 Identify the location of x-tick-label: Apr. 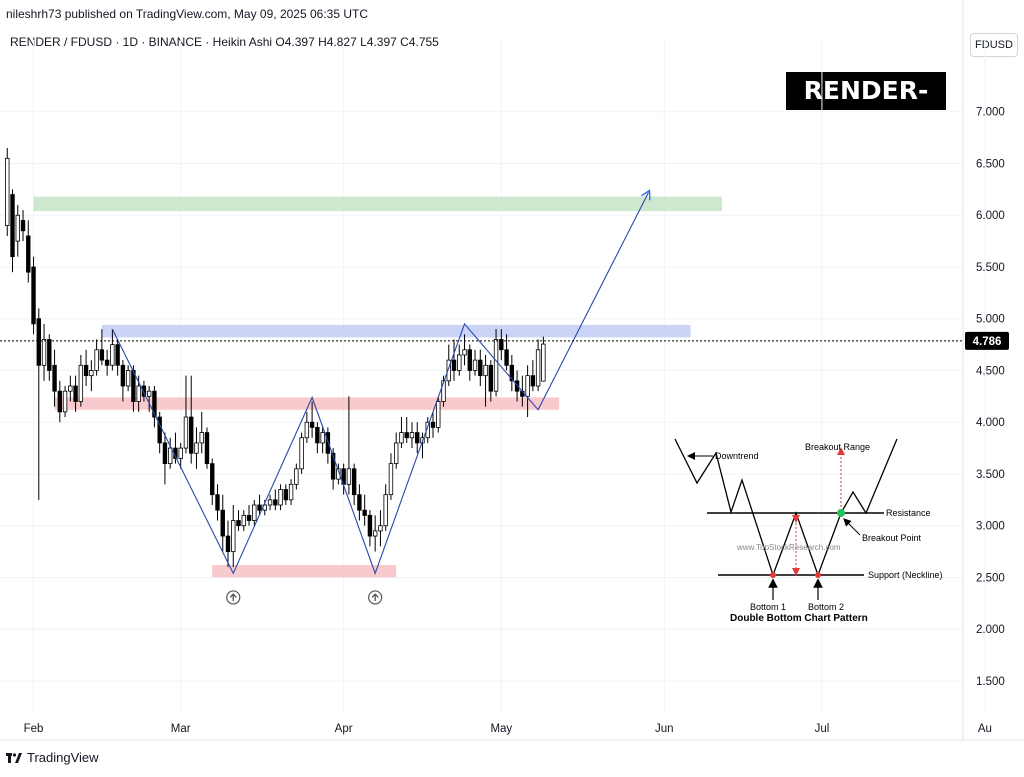
(344, 729).